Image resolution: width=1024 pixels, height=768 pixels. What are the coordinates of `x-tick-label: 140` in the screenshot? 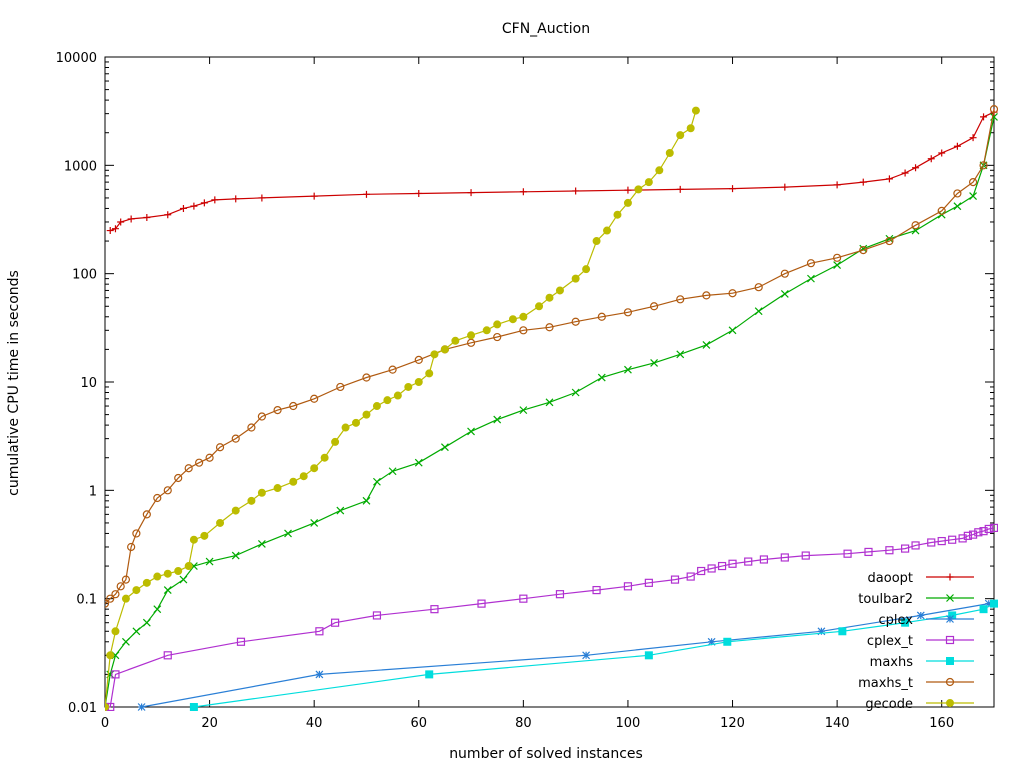 It's located at (837, 723).